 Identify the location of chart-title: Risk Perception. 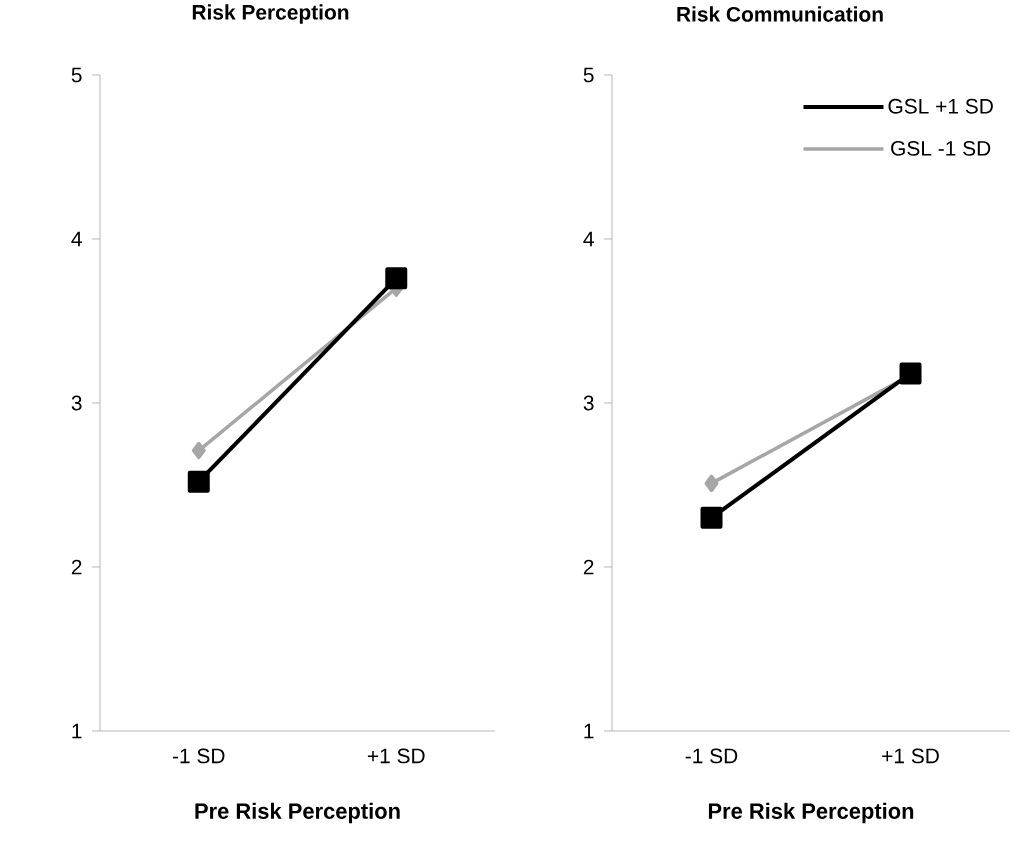
(270, 14).